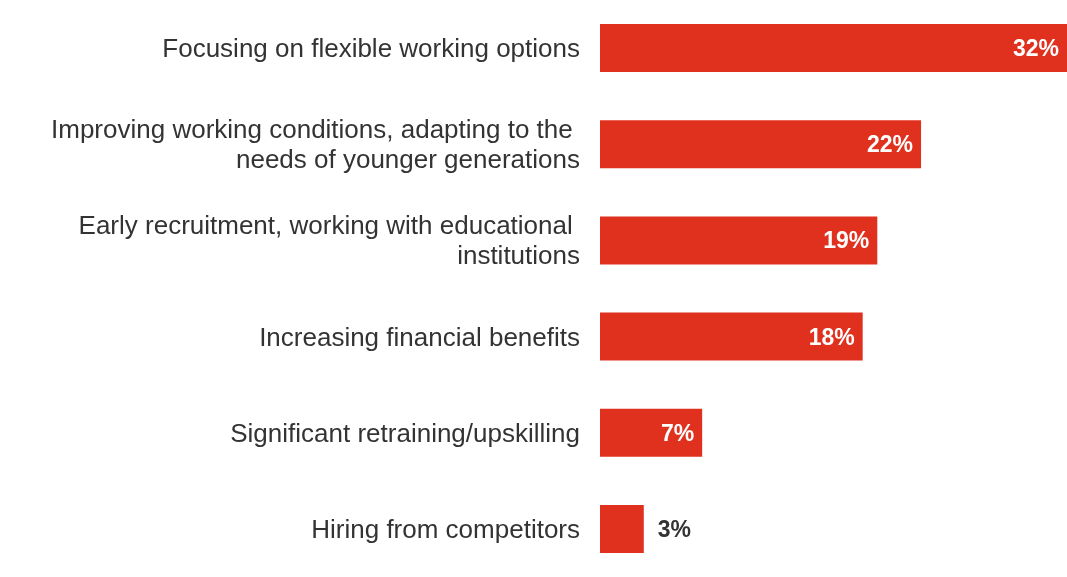 The width and height of the screenshot is (1067, 577). I want to click on data-label: 19%, so click(846, 240).